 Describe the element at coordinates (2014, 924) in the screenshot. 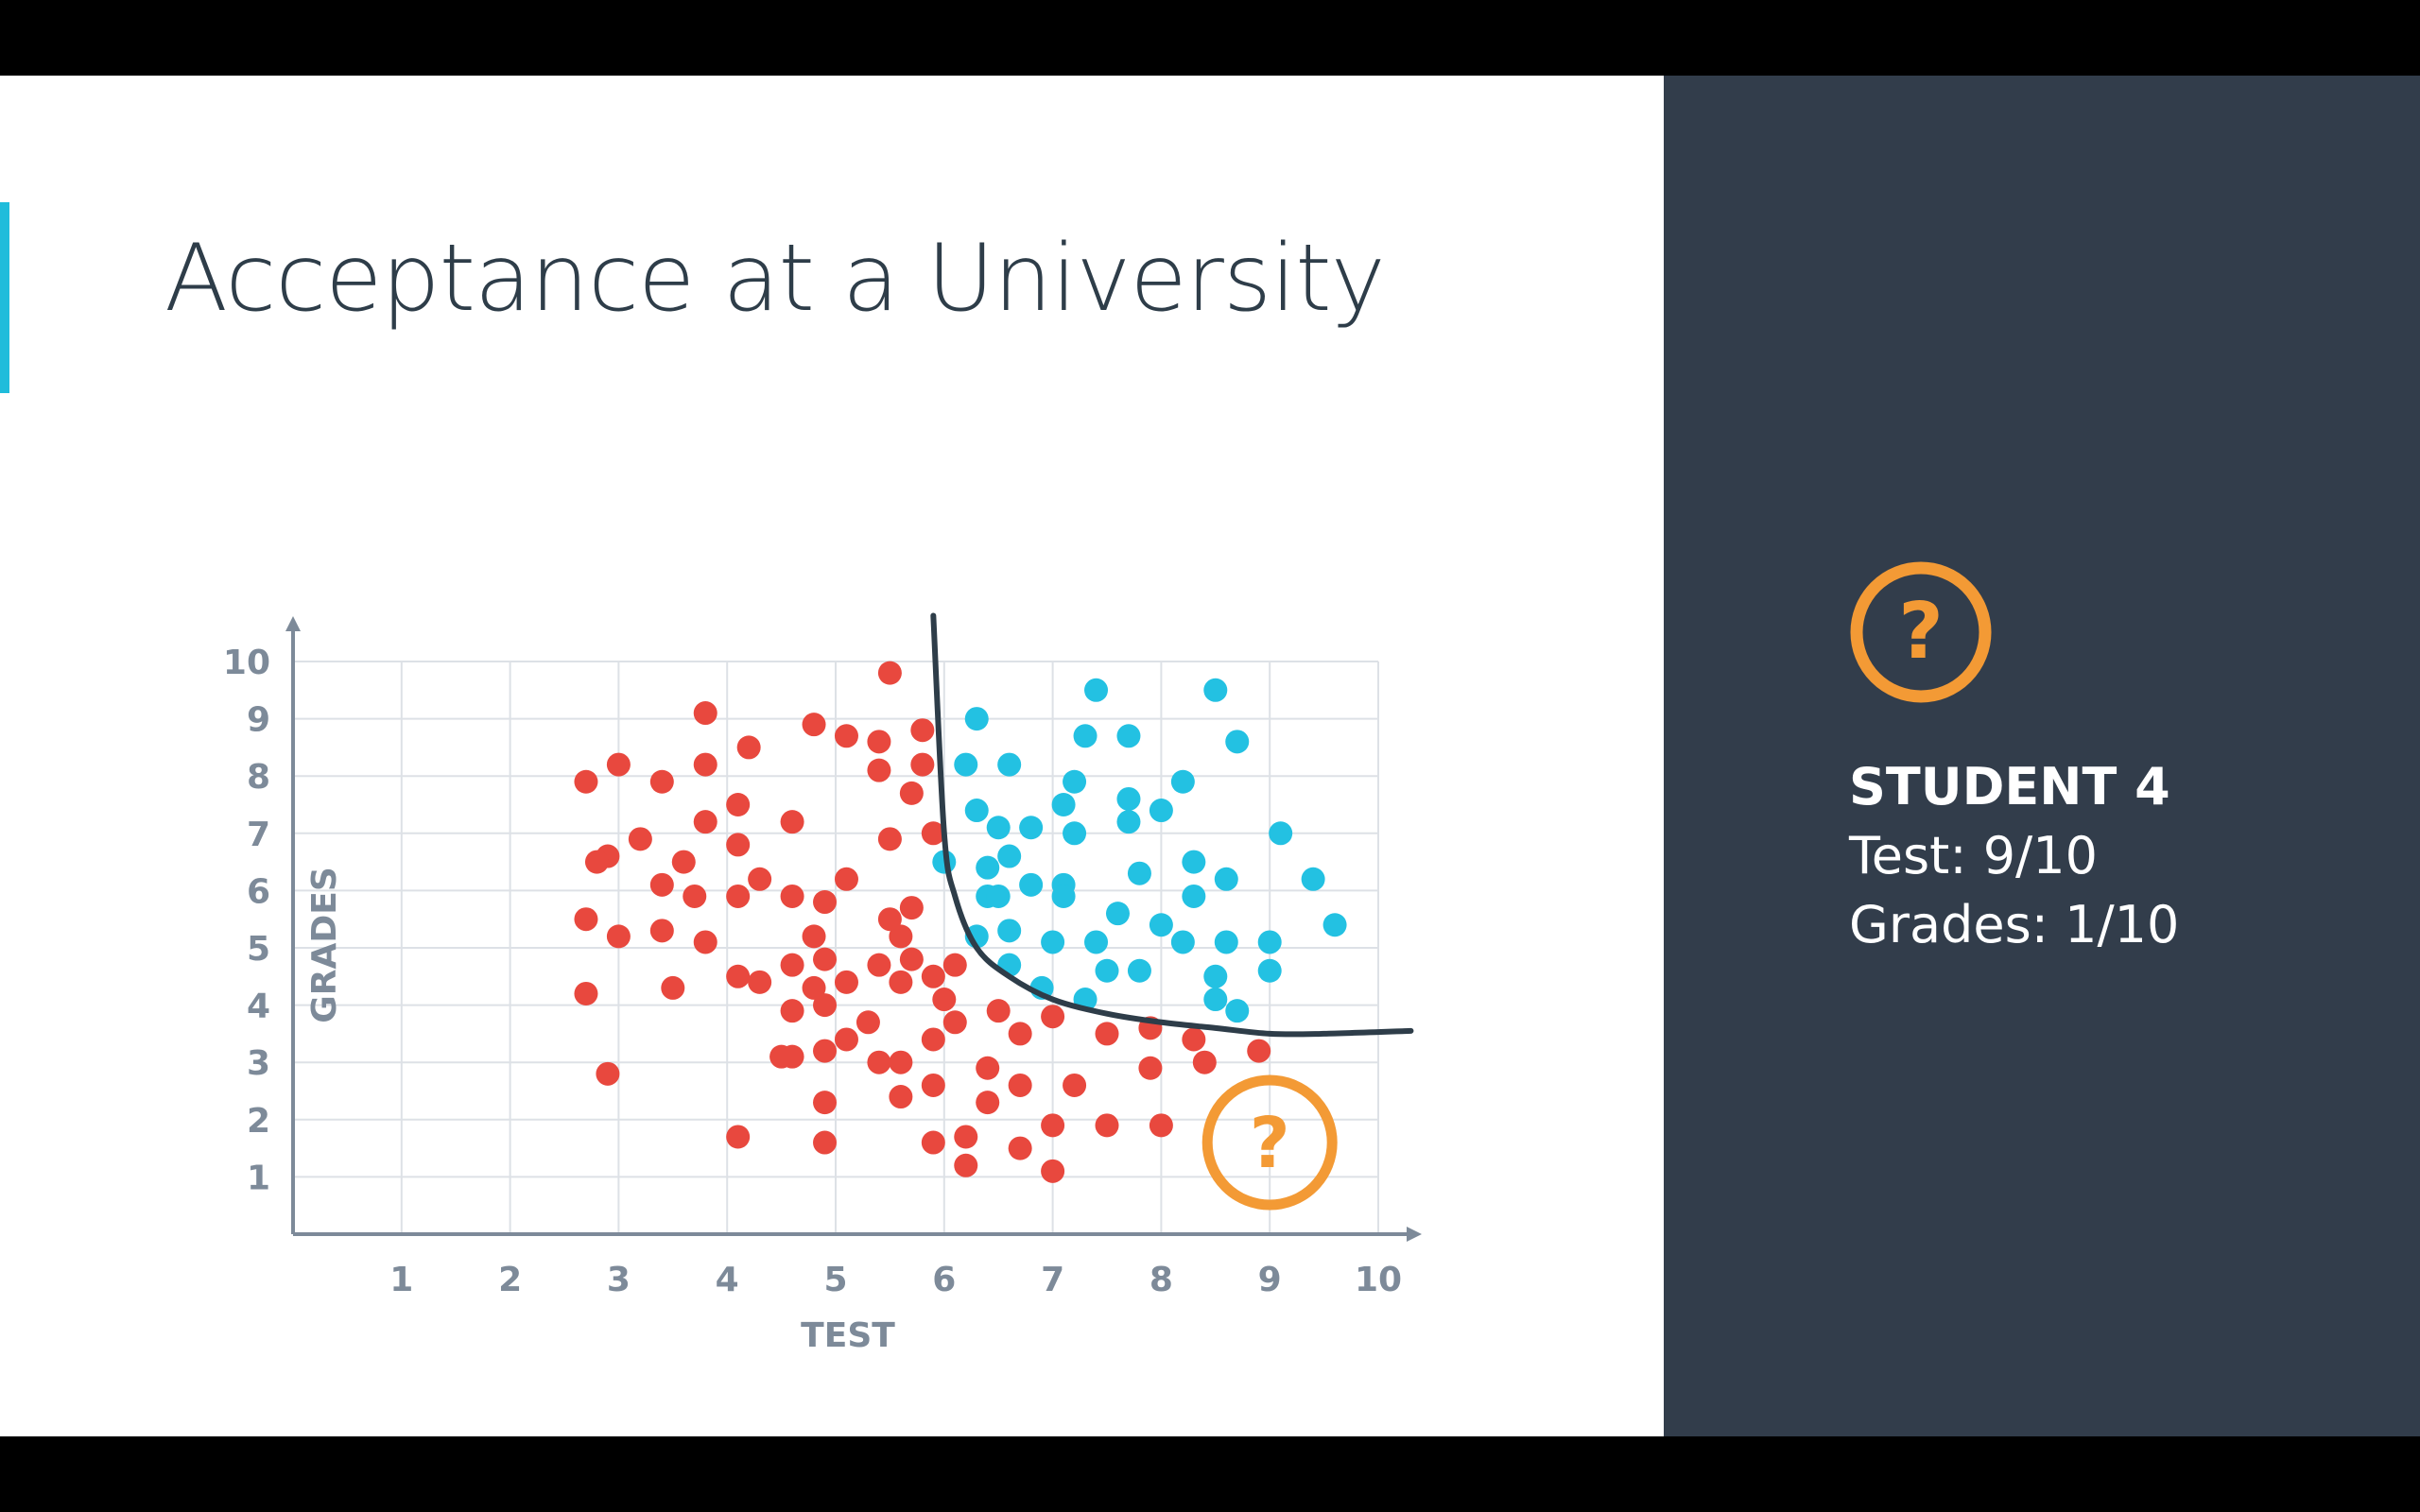

I see `grades-score: Grades: 1/10` at that location.